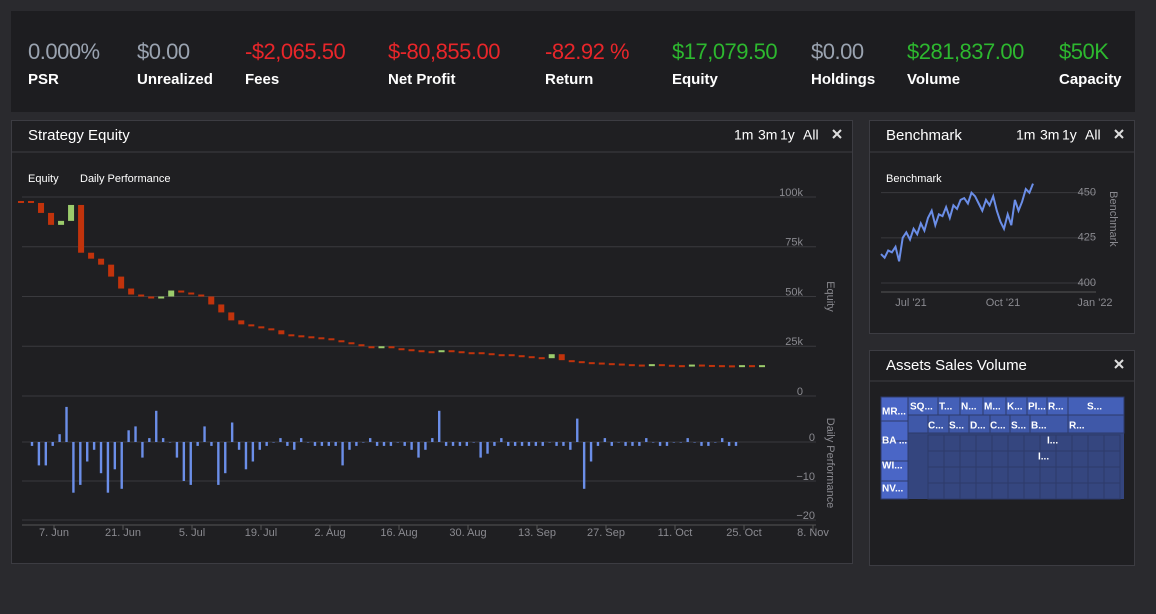 This screenshot has width=1156, height=614. What do you see at coordinates (1087, 238) in the screenshot?
I see `y-tick-label: 425` at bounding box center [1087, 238].